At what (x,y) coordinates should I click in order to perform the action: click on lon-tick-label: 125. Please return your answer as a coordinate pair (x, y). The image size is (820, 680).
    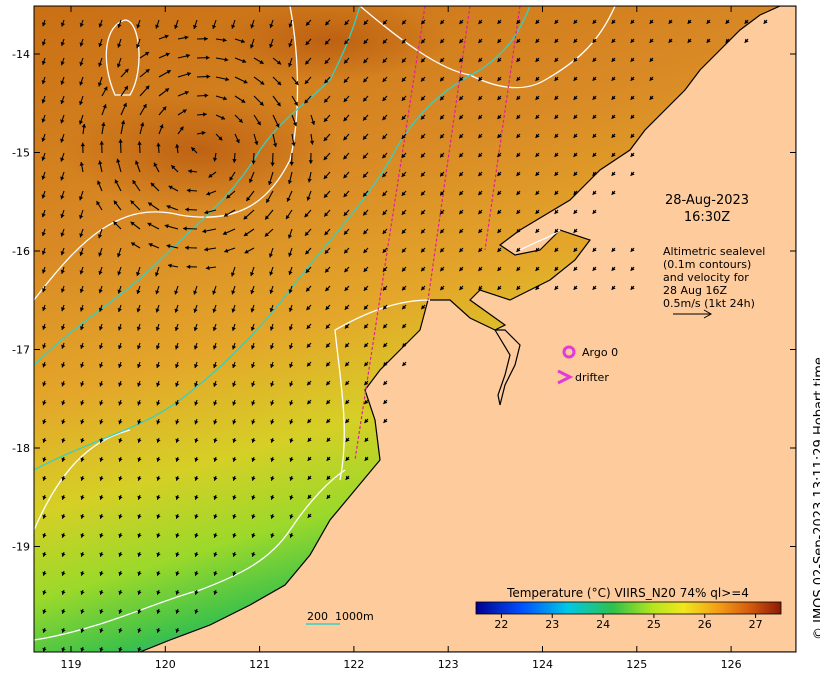
    Looking at the image, I should click on (636, 664).